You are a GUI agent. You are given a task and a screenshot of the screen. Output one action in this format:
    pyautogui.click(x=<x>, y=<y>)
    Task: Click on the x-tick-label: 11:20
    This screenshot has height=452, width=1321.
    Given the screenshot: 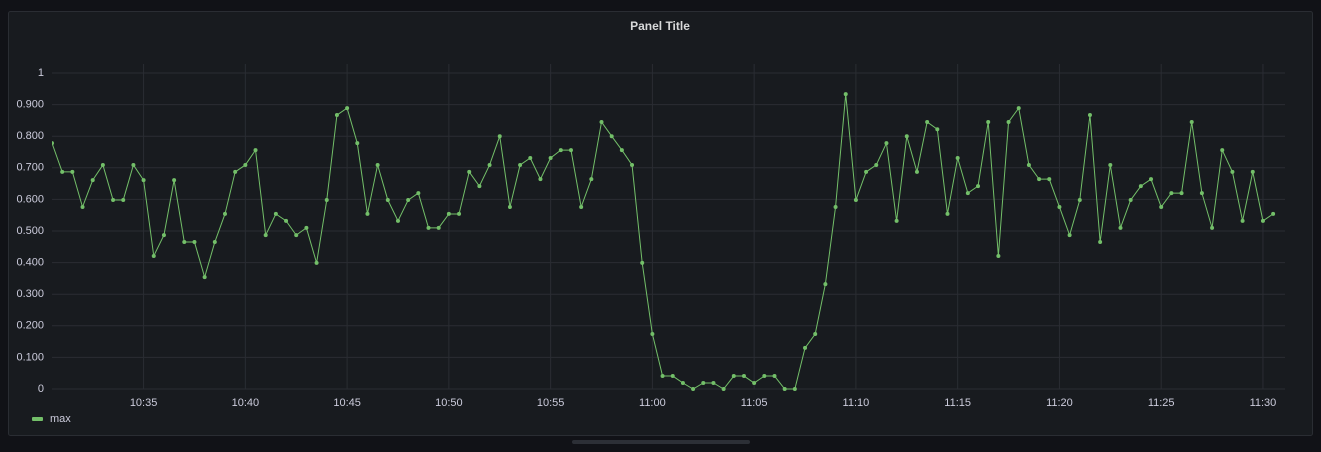 What is the action you would take?
    pyautogui.click(x=1059, y=403)
    